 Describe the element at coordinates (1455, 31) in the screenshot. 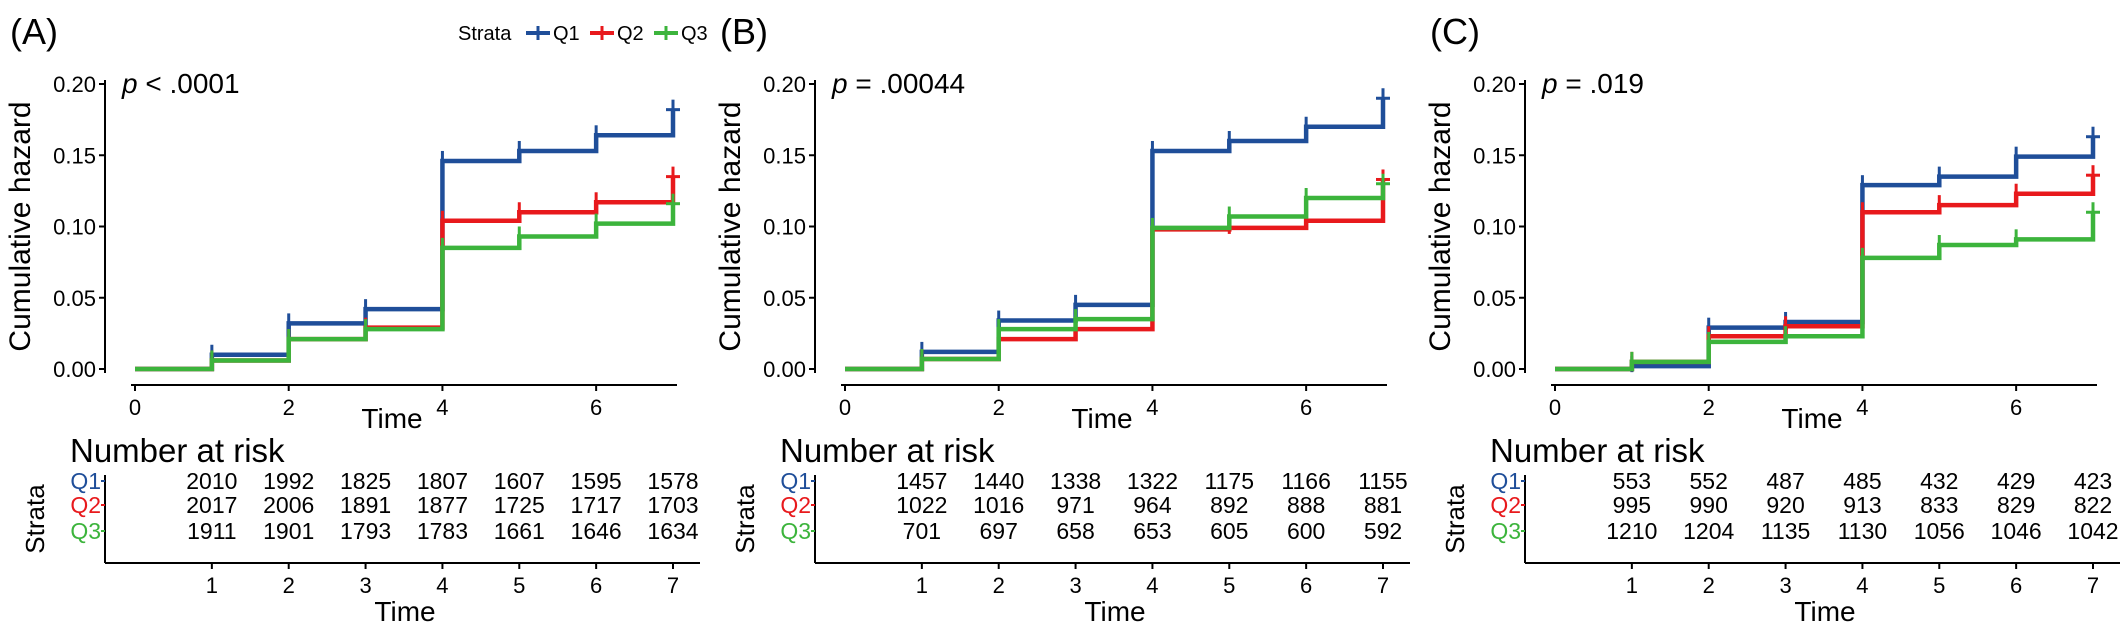

I see `panel-label: (C)` at that location.